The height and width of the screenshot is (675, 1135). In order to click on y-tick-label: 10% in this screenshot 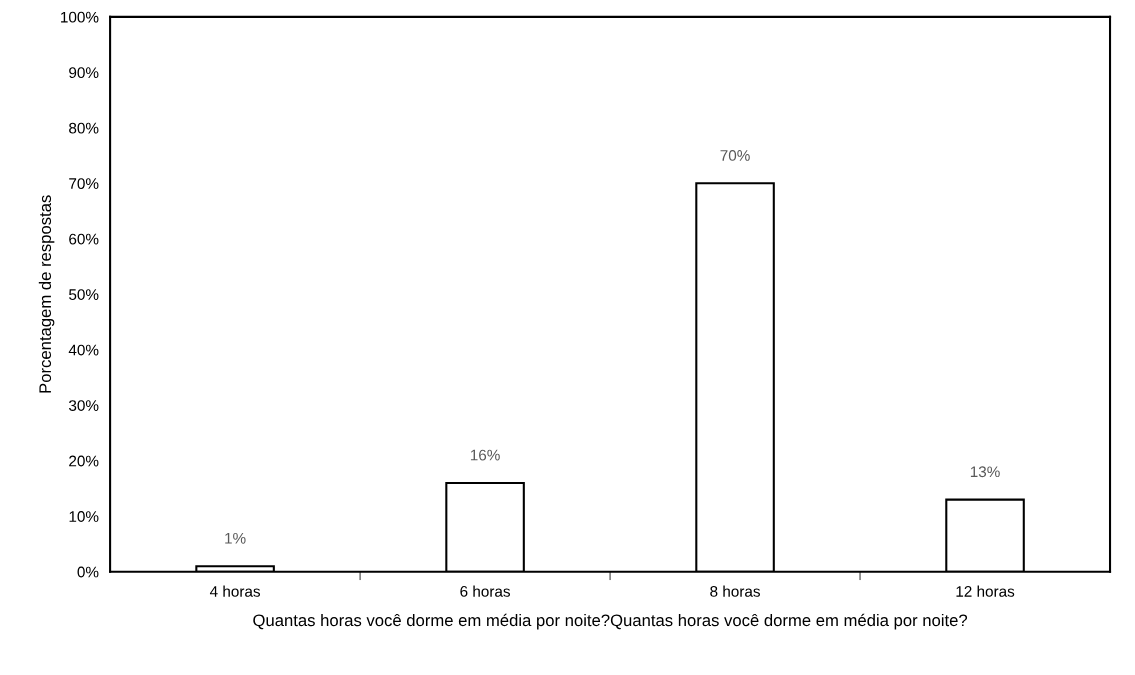, I will do `click(84, 516)`.